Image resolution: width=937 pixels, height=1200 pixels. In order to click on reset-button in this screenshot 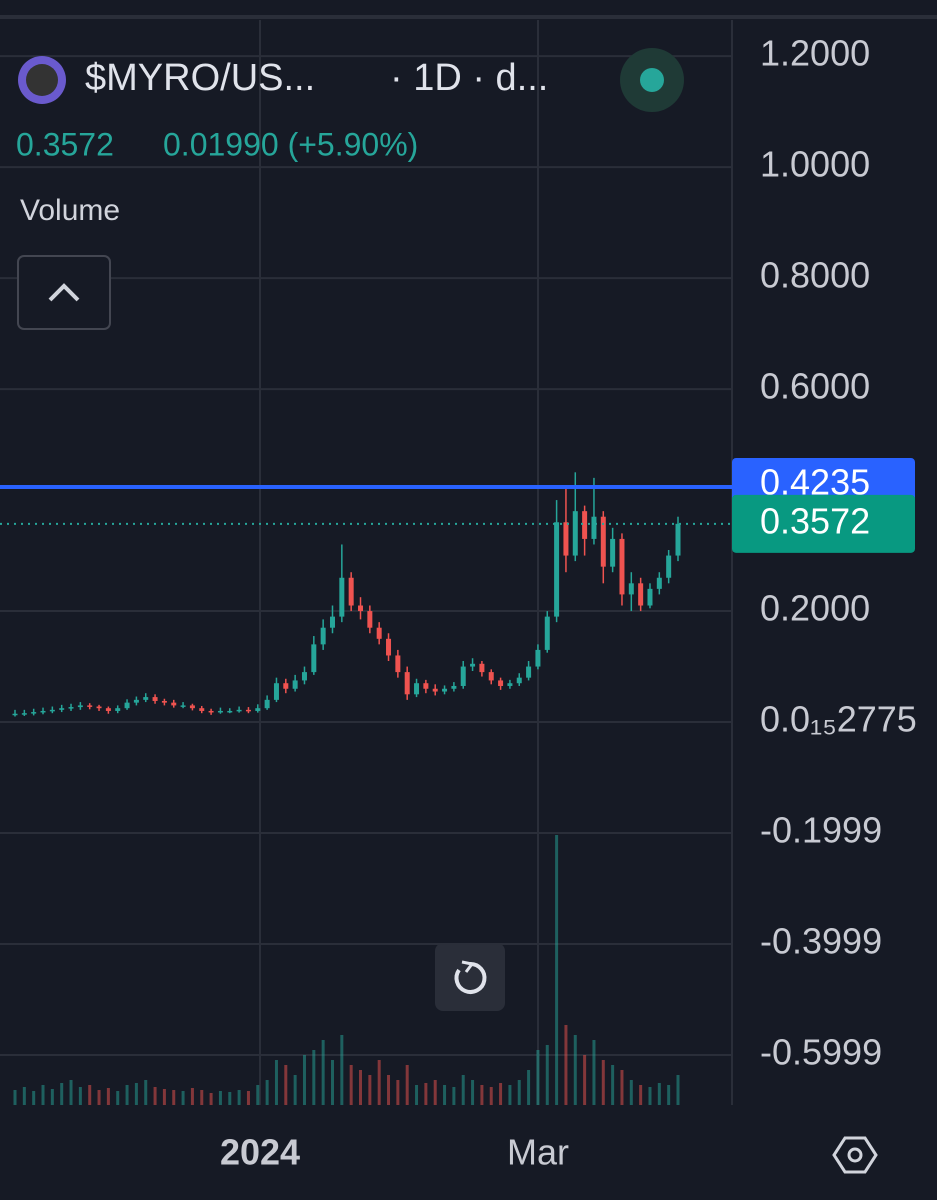, I will do `click(470, 977)`.